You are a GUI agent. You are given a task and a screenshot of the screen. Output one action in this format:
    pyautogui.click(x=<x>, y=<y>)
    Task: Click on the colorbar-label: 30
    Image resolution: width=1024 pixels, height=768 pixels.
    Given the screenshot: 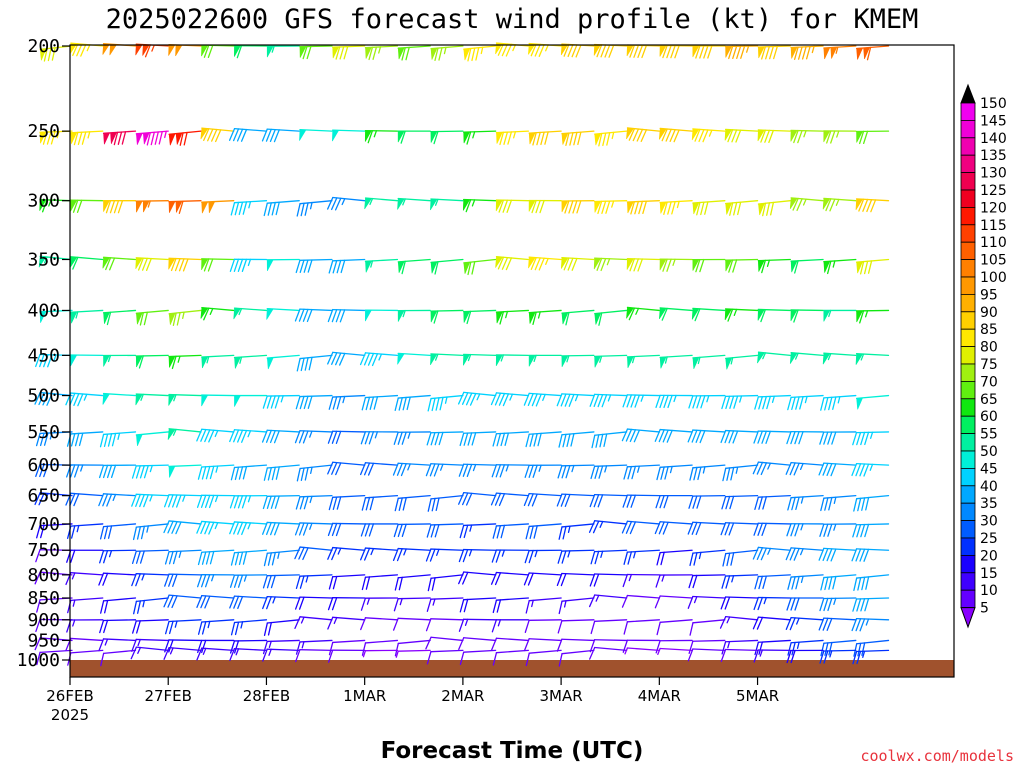 What is the action you would take?
    pyautogui.click(x=989, y=522)
    